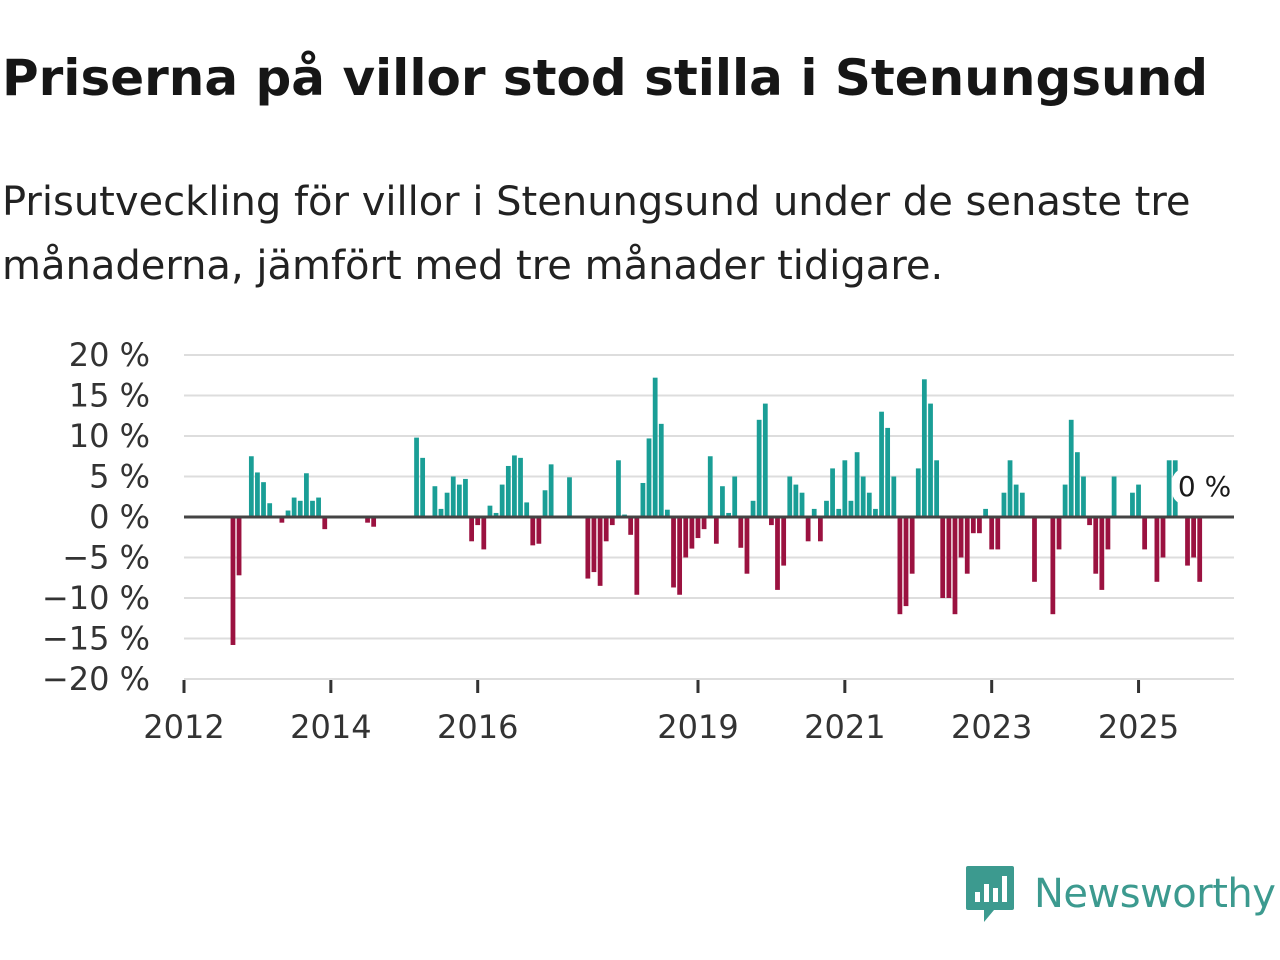 The width and height of the screenshot is (1280, 960). Describe the element at coordinates (119, 517) in the screenshot. I see `y-tick-label: 0 %` at that location.